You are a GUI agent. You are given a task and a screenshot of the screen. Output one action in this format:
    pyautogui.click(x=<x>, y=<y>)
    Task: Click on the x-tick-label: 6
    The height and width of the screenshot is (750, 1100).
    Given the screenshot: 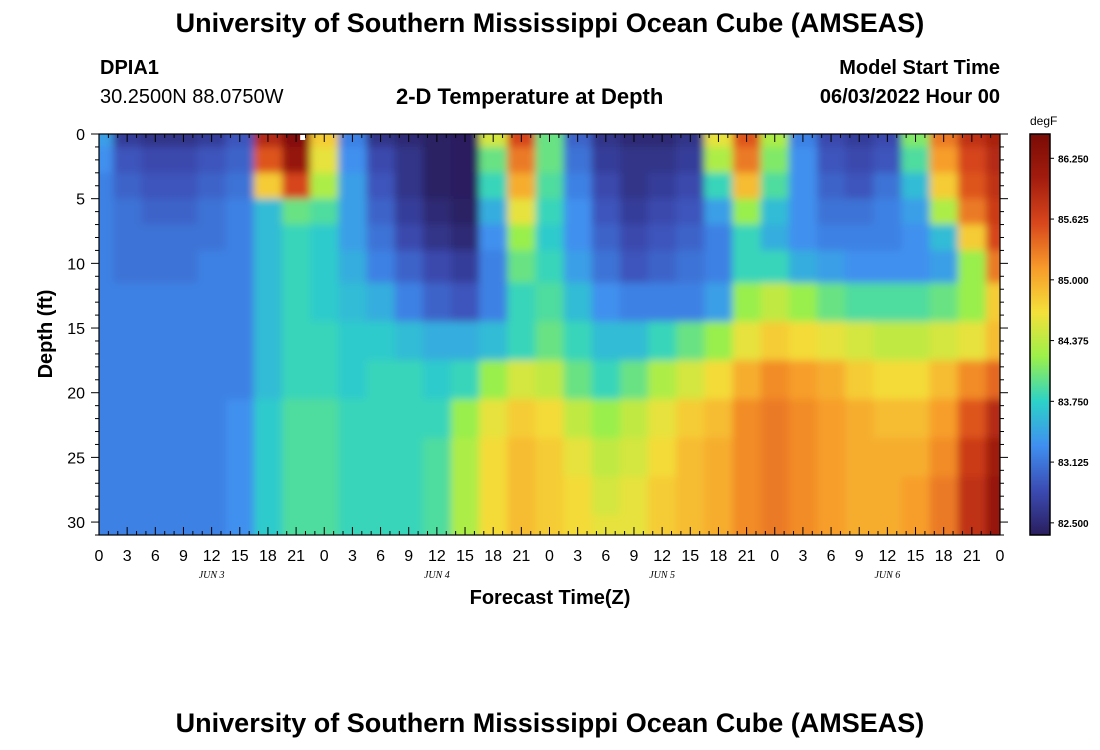 What is the action you would take?
    pyautogui.click(x=380, y=556)
    